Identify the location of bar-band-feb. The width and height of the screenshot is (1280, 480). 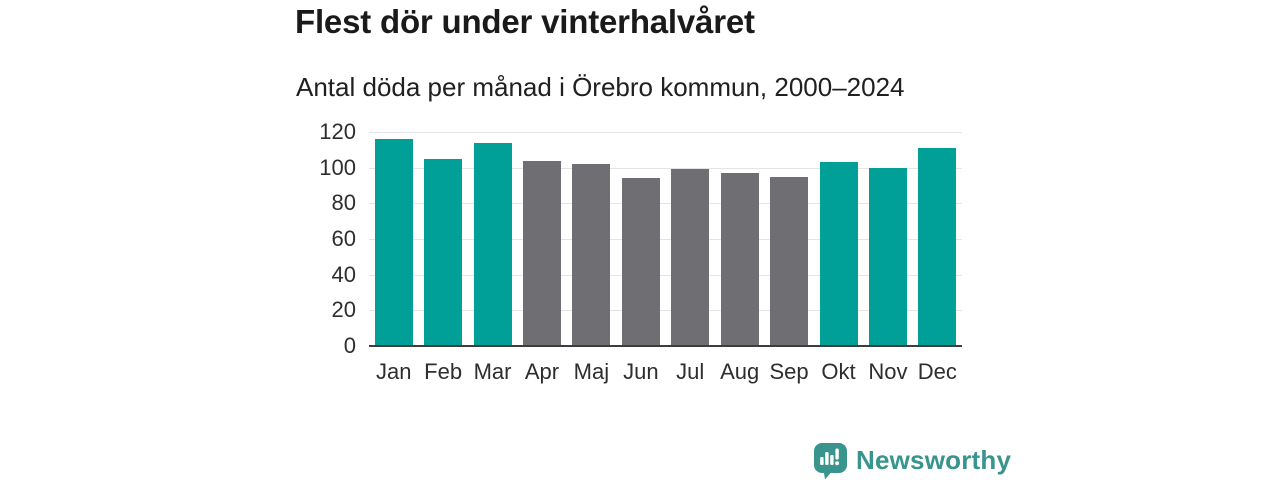
(442, 239).